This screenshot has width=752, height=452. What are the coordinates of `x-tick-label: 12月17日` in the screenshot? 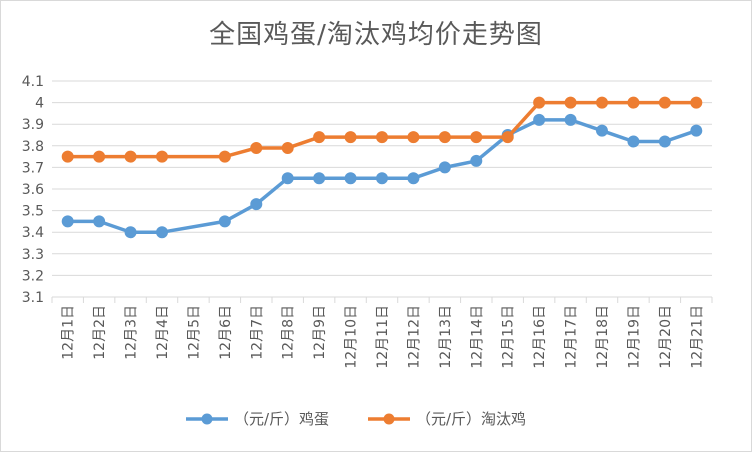 It's located at (572, 337).